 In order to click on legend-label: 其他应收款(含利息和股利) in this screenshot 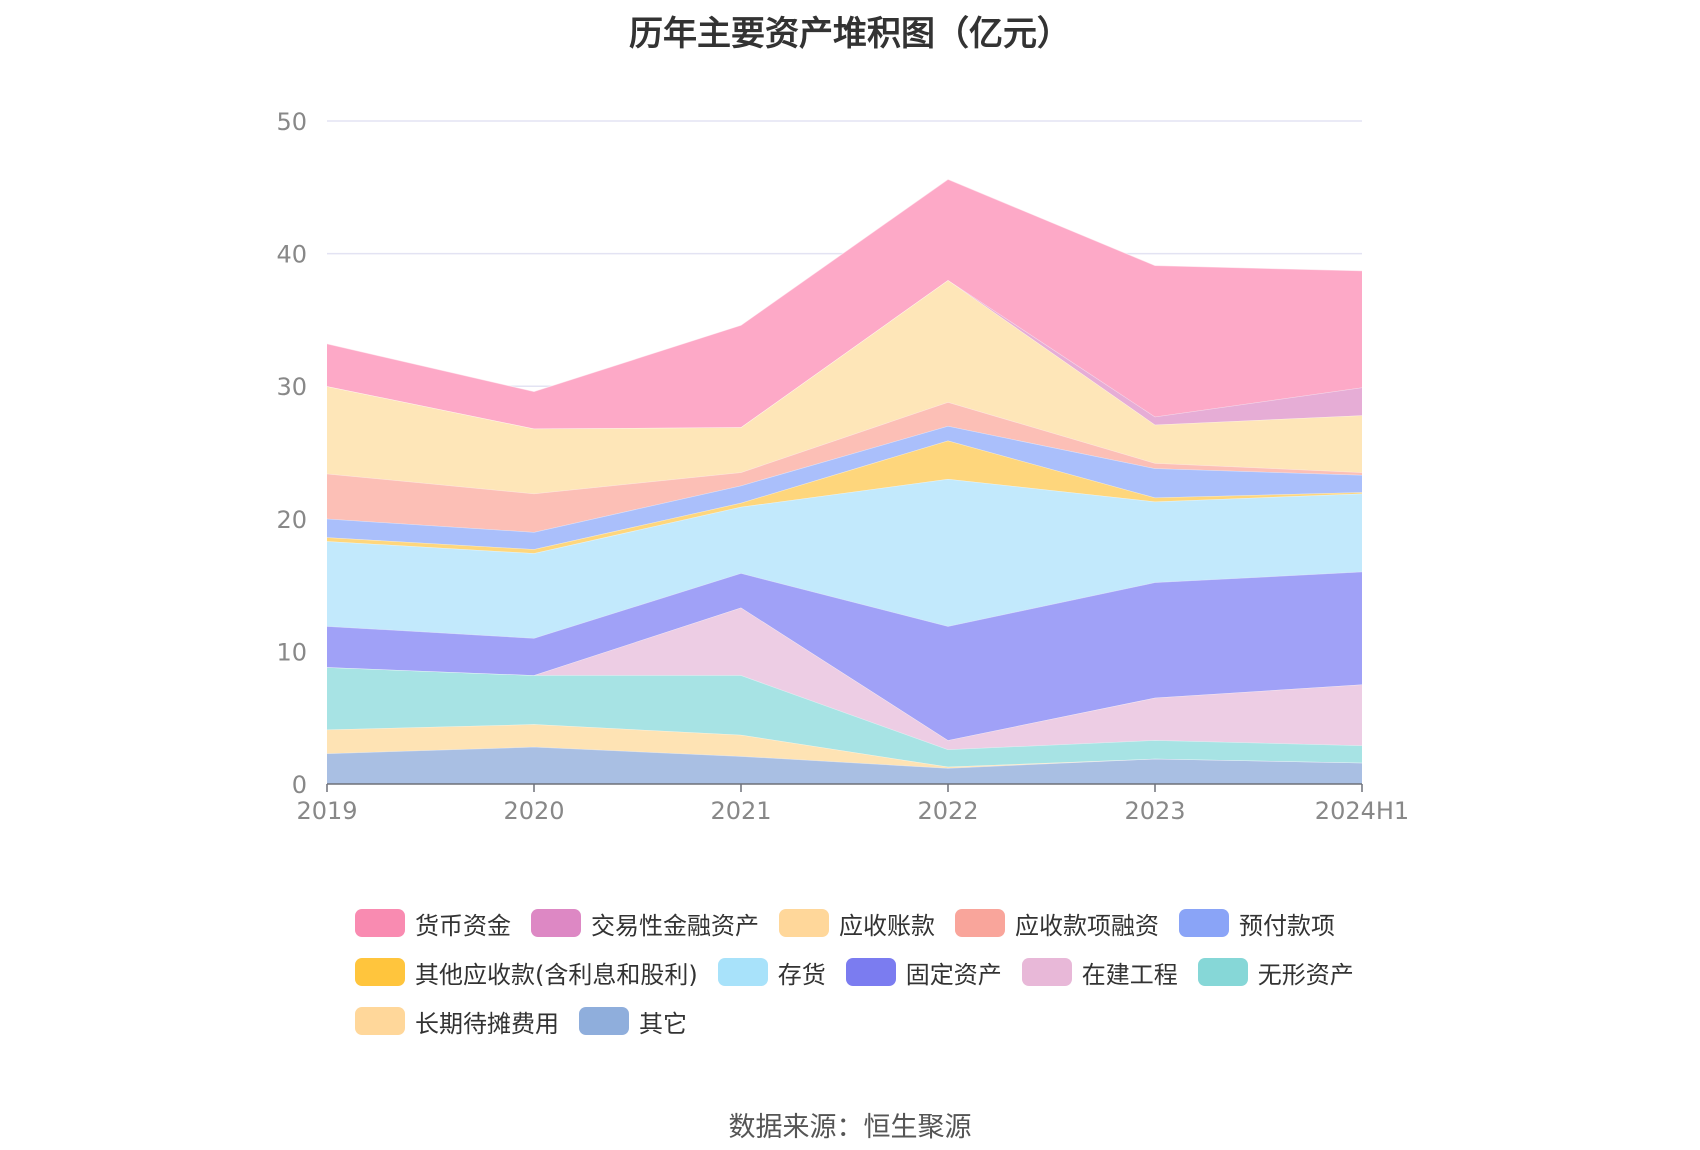, I will do `click(556, 974)`.